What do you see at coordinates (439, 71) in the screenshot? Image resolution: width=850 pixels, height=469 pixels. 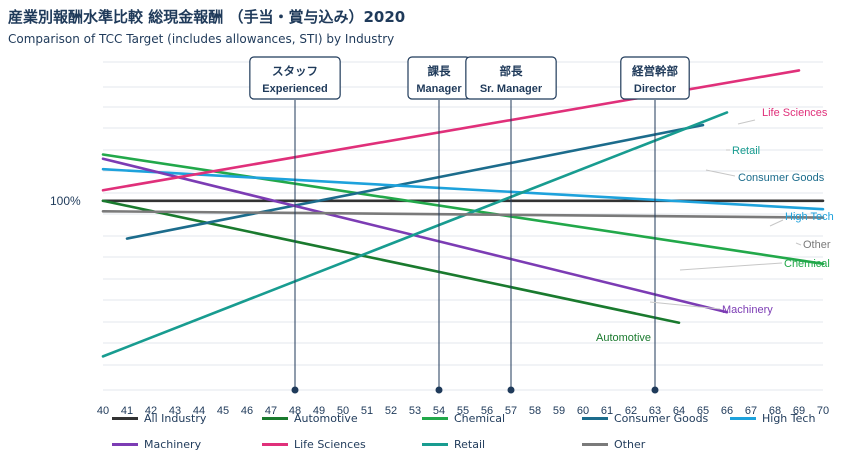 I see `level-label-ja: 課長` at bounding box center [439, 71].